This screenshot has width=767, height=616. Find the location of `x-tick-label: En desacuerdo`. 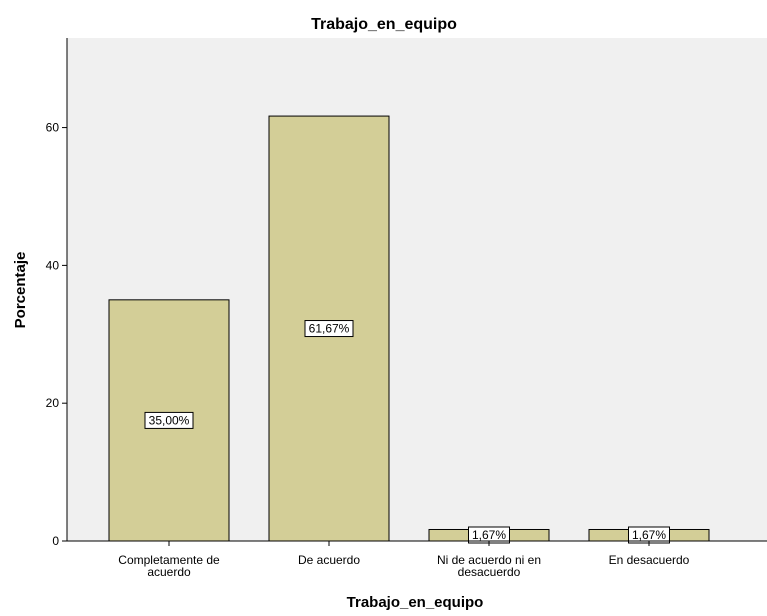

x-tick-label: En desacuerdo is located at coordinates (649, 560).